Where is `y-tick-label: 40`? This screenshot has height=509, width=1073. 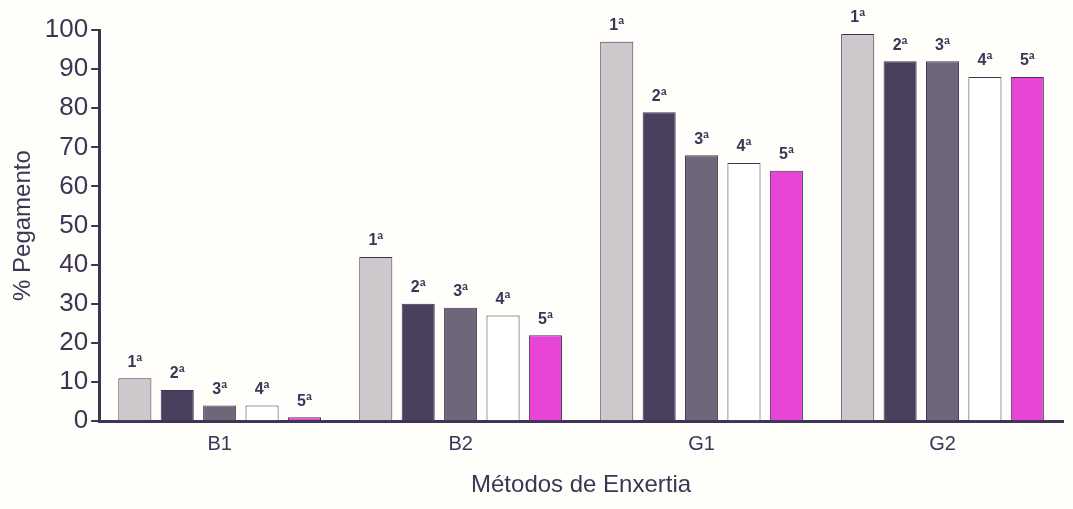
y-tick-label: 40 is located at coordinates (74, 262).